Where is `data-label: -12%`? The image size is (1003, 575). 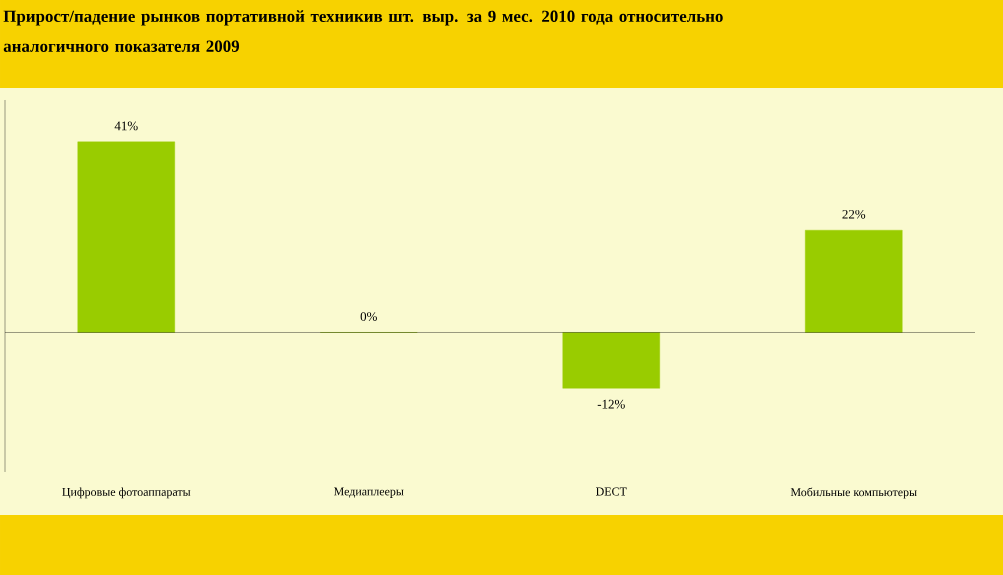
data-label: -12% is located at coordinates (611, 404).